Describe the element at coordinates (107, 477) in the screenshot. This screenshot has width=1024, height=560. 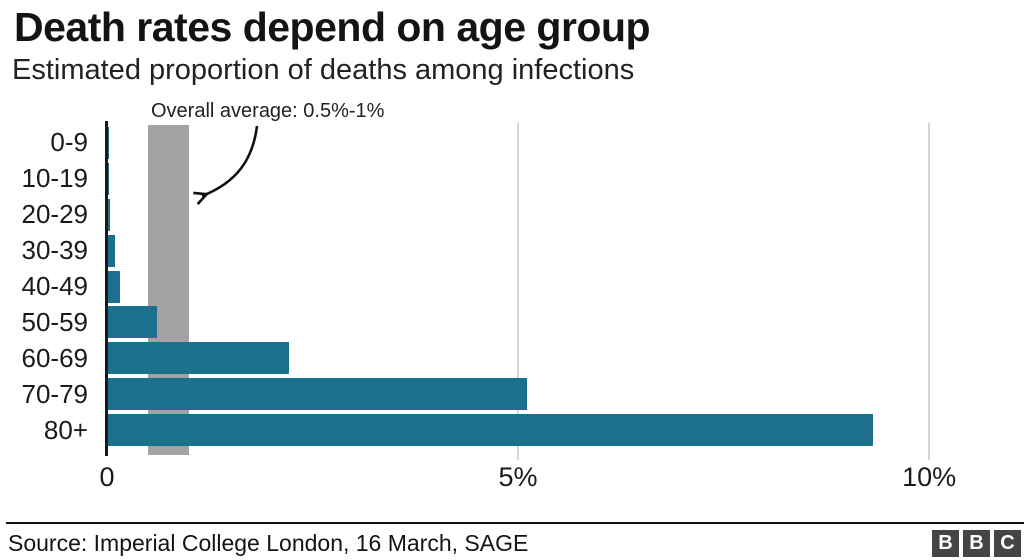
I see `x-tick-label: 0` at that location.